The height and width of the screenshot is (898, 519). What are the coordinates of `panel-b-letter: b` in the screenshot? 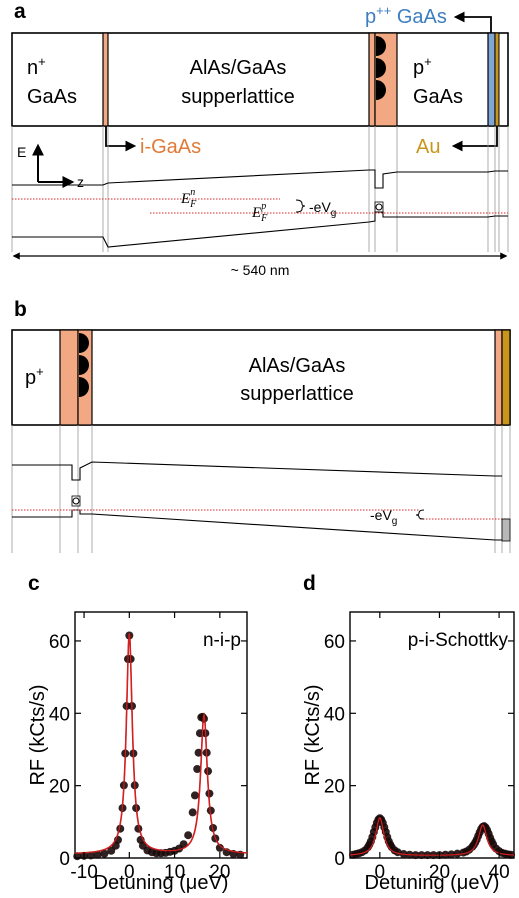 It's located at (20, 309).